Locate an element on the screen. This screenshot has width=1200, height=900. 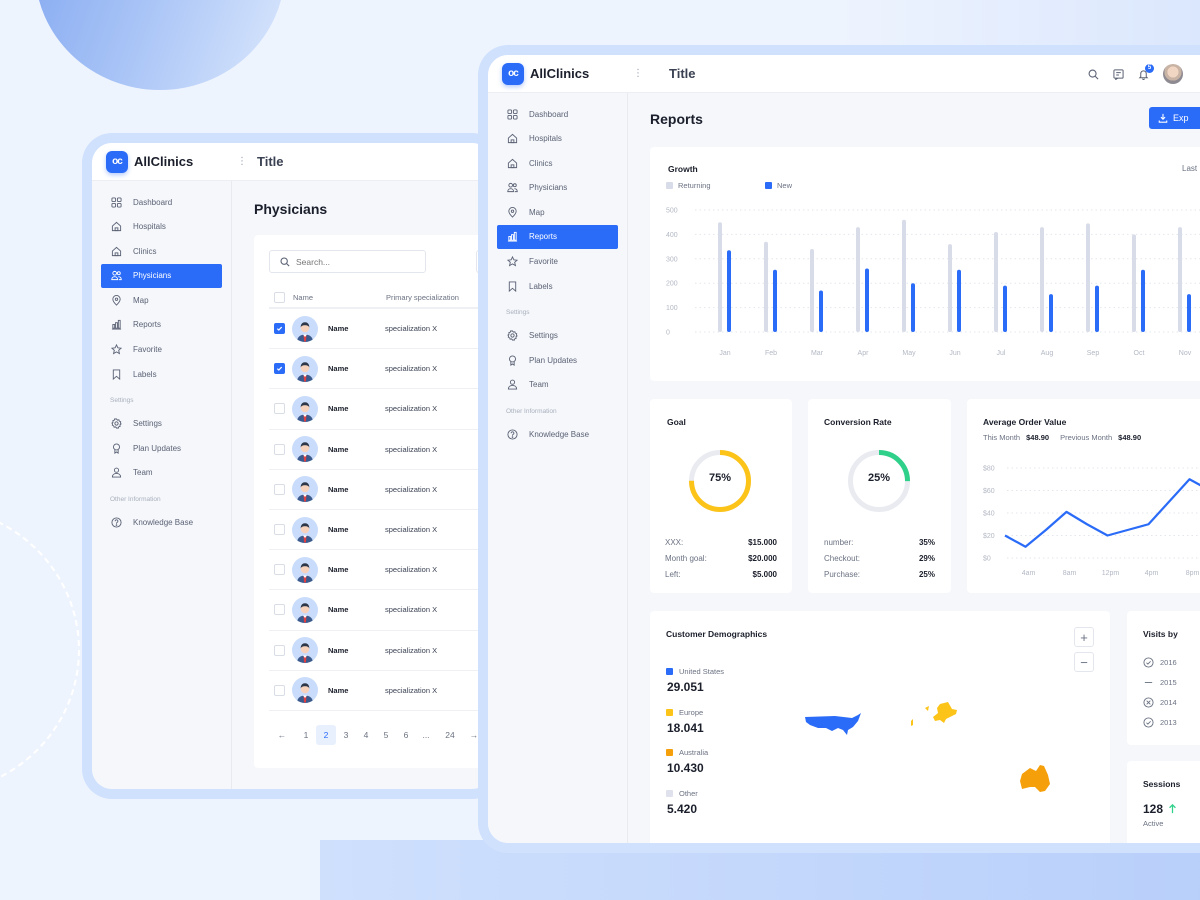
legend-swatch is located at coordinates (669, 752).